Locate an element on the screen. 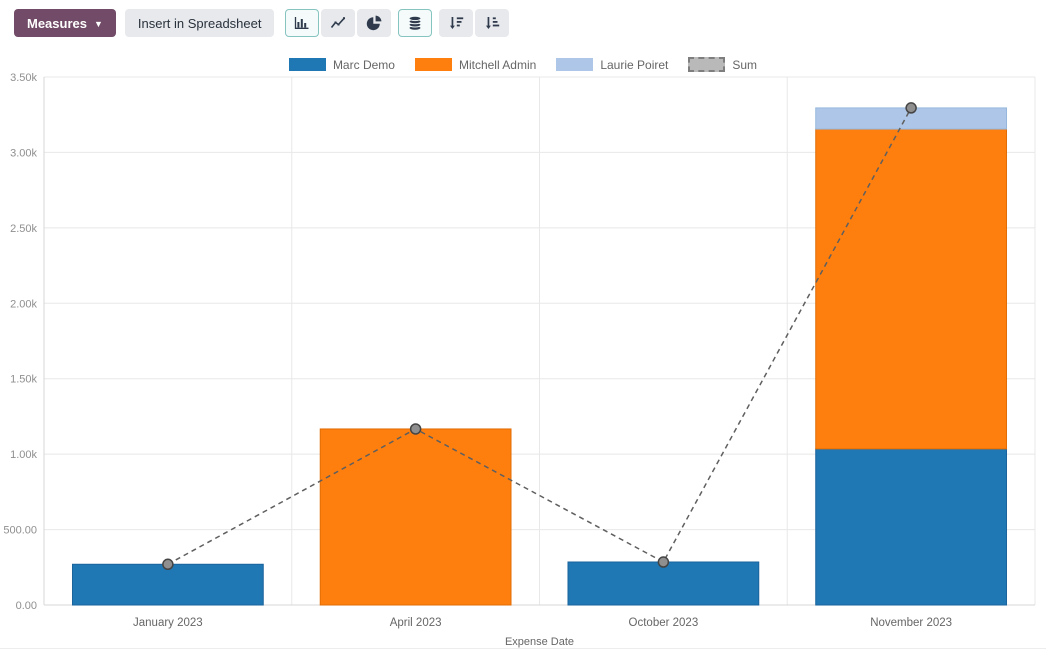 This screenshot has width=1046, height=654. sort-group is located at coordinates (474, 23).